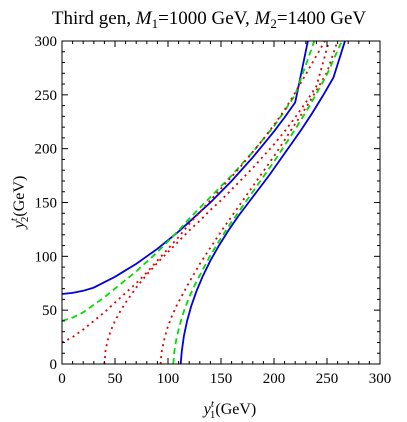 The height and width of the screenshot is (422, 407). Describe the element at coordinates (207, 409) in the screenshot. I see `x-axis-symbol: y` at that location.